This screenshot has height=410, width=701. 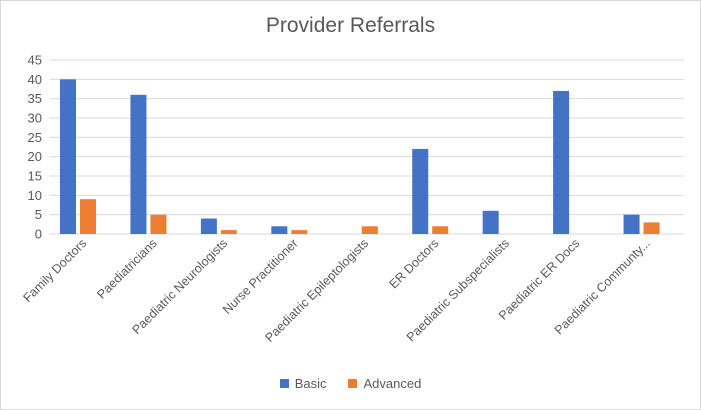 I want to click on y-tick-label: 10, so click(x=35, y=195).